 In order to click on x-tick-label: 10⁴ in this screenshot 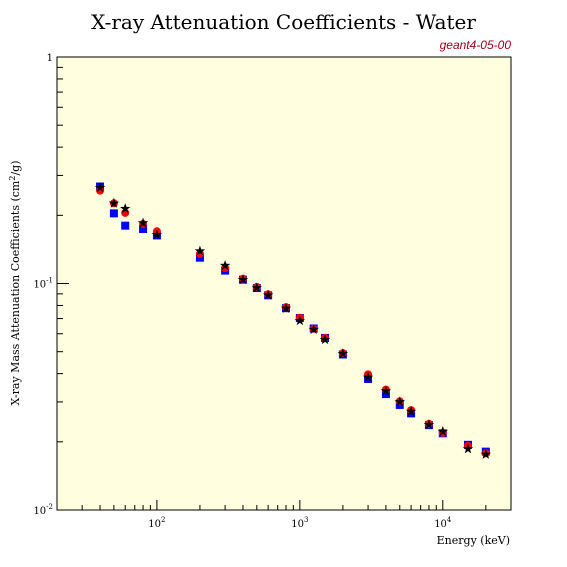, I will do `click(443, 523)`.